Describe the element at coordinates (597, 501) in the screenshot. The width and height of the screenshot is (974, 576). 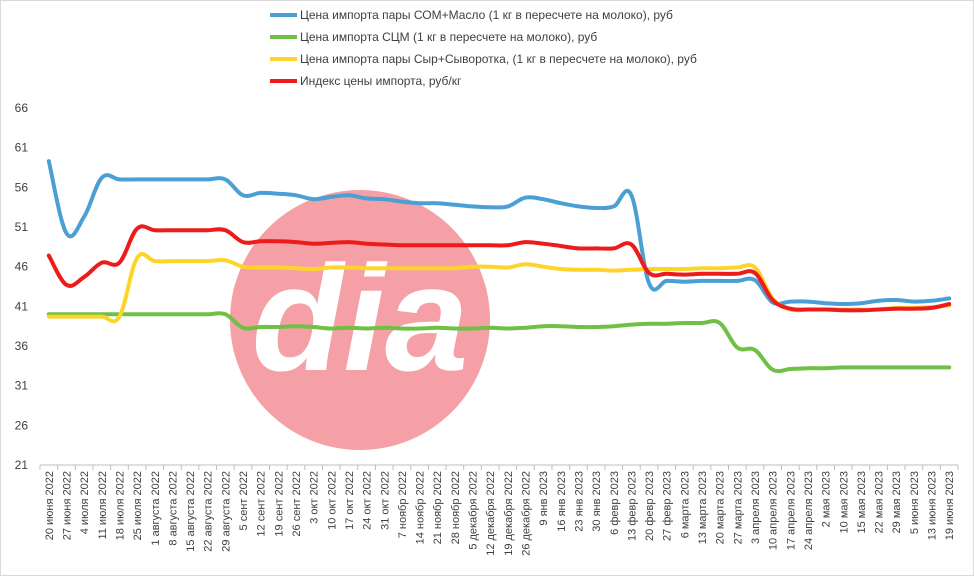
I see `x-tick-label: 30 янв 2023` at that location.